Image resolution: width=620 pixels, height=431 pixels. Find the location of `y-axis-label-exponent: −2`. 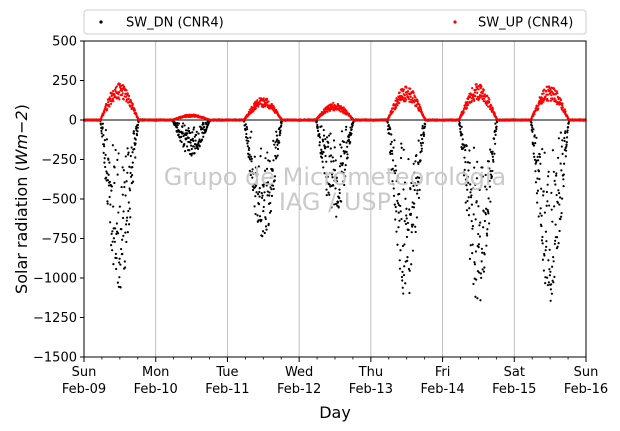

y-axis-label-exponent: −2 is located at coordinates (21, 122).